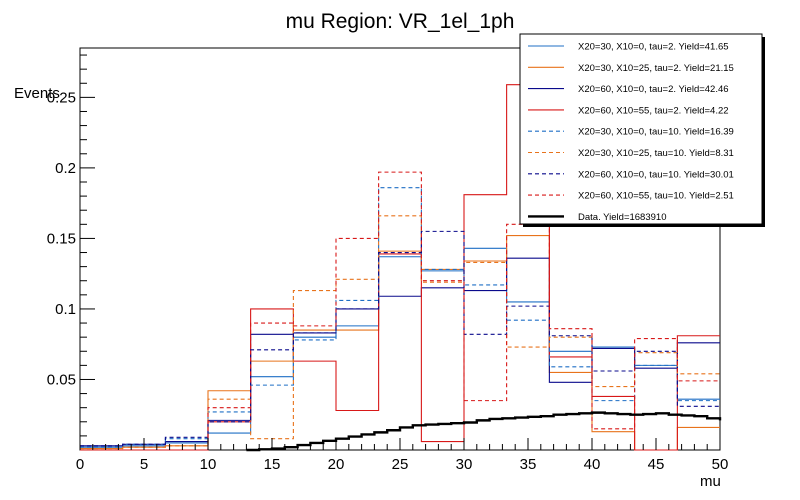 Image resolution: width=800 pixels, height=500 pixels. Describe the element at coordinates (656, 174) in the screenshot. I see `legend-label: X20=60, X10=0, tau=10. Yield=30.01` at that location.